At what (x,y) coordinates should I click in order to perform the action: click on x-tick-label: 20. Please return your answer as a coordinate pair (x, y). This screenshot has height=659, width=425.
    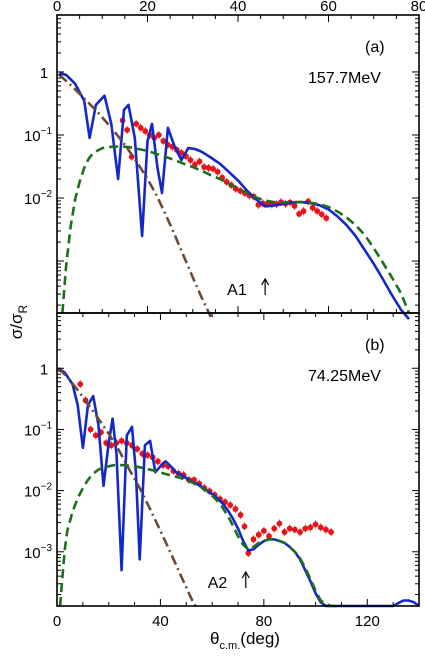
    Looking at the image, I should click on (147, 7).